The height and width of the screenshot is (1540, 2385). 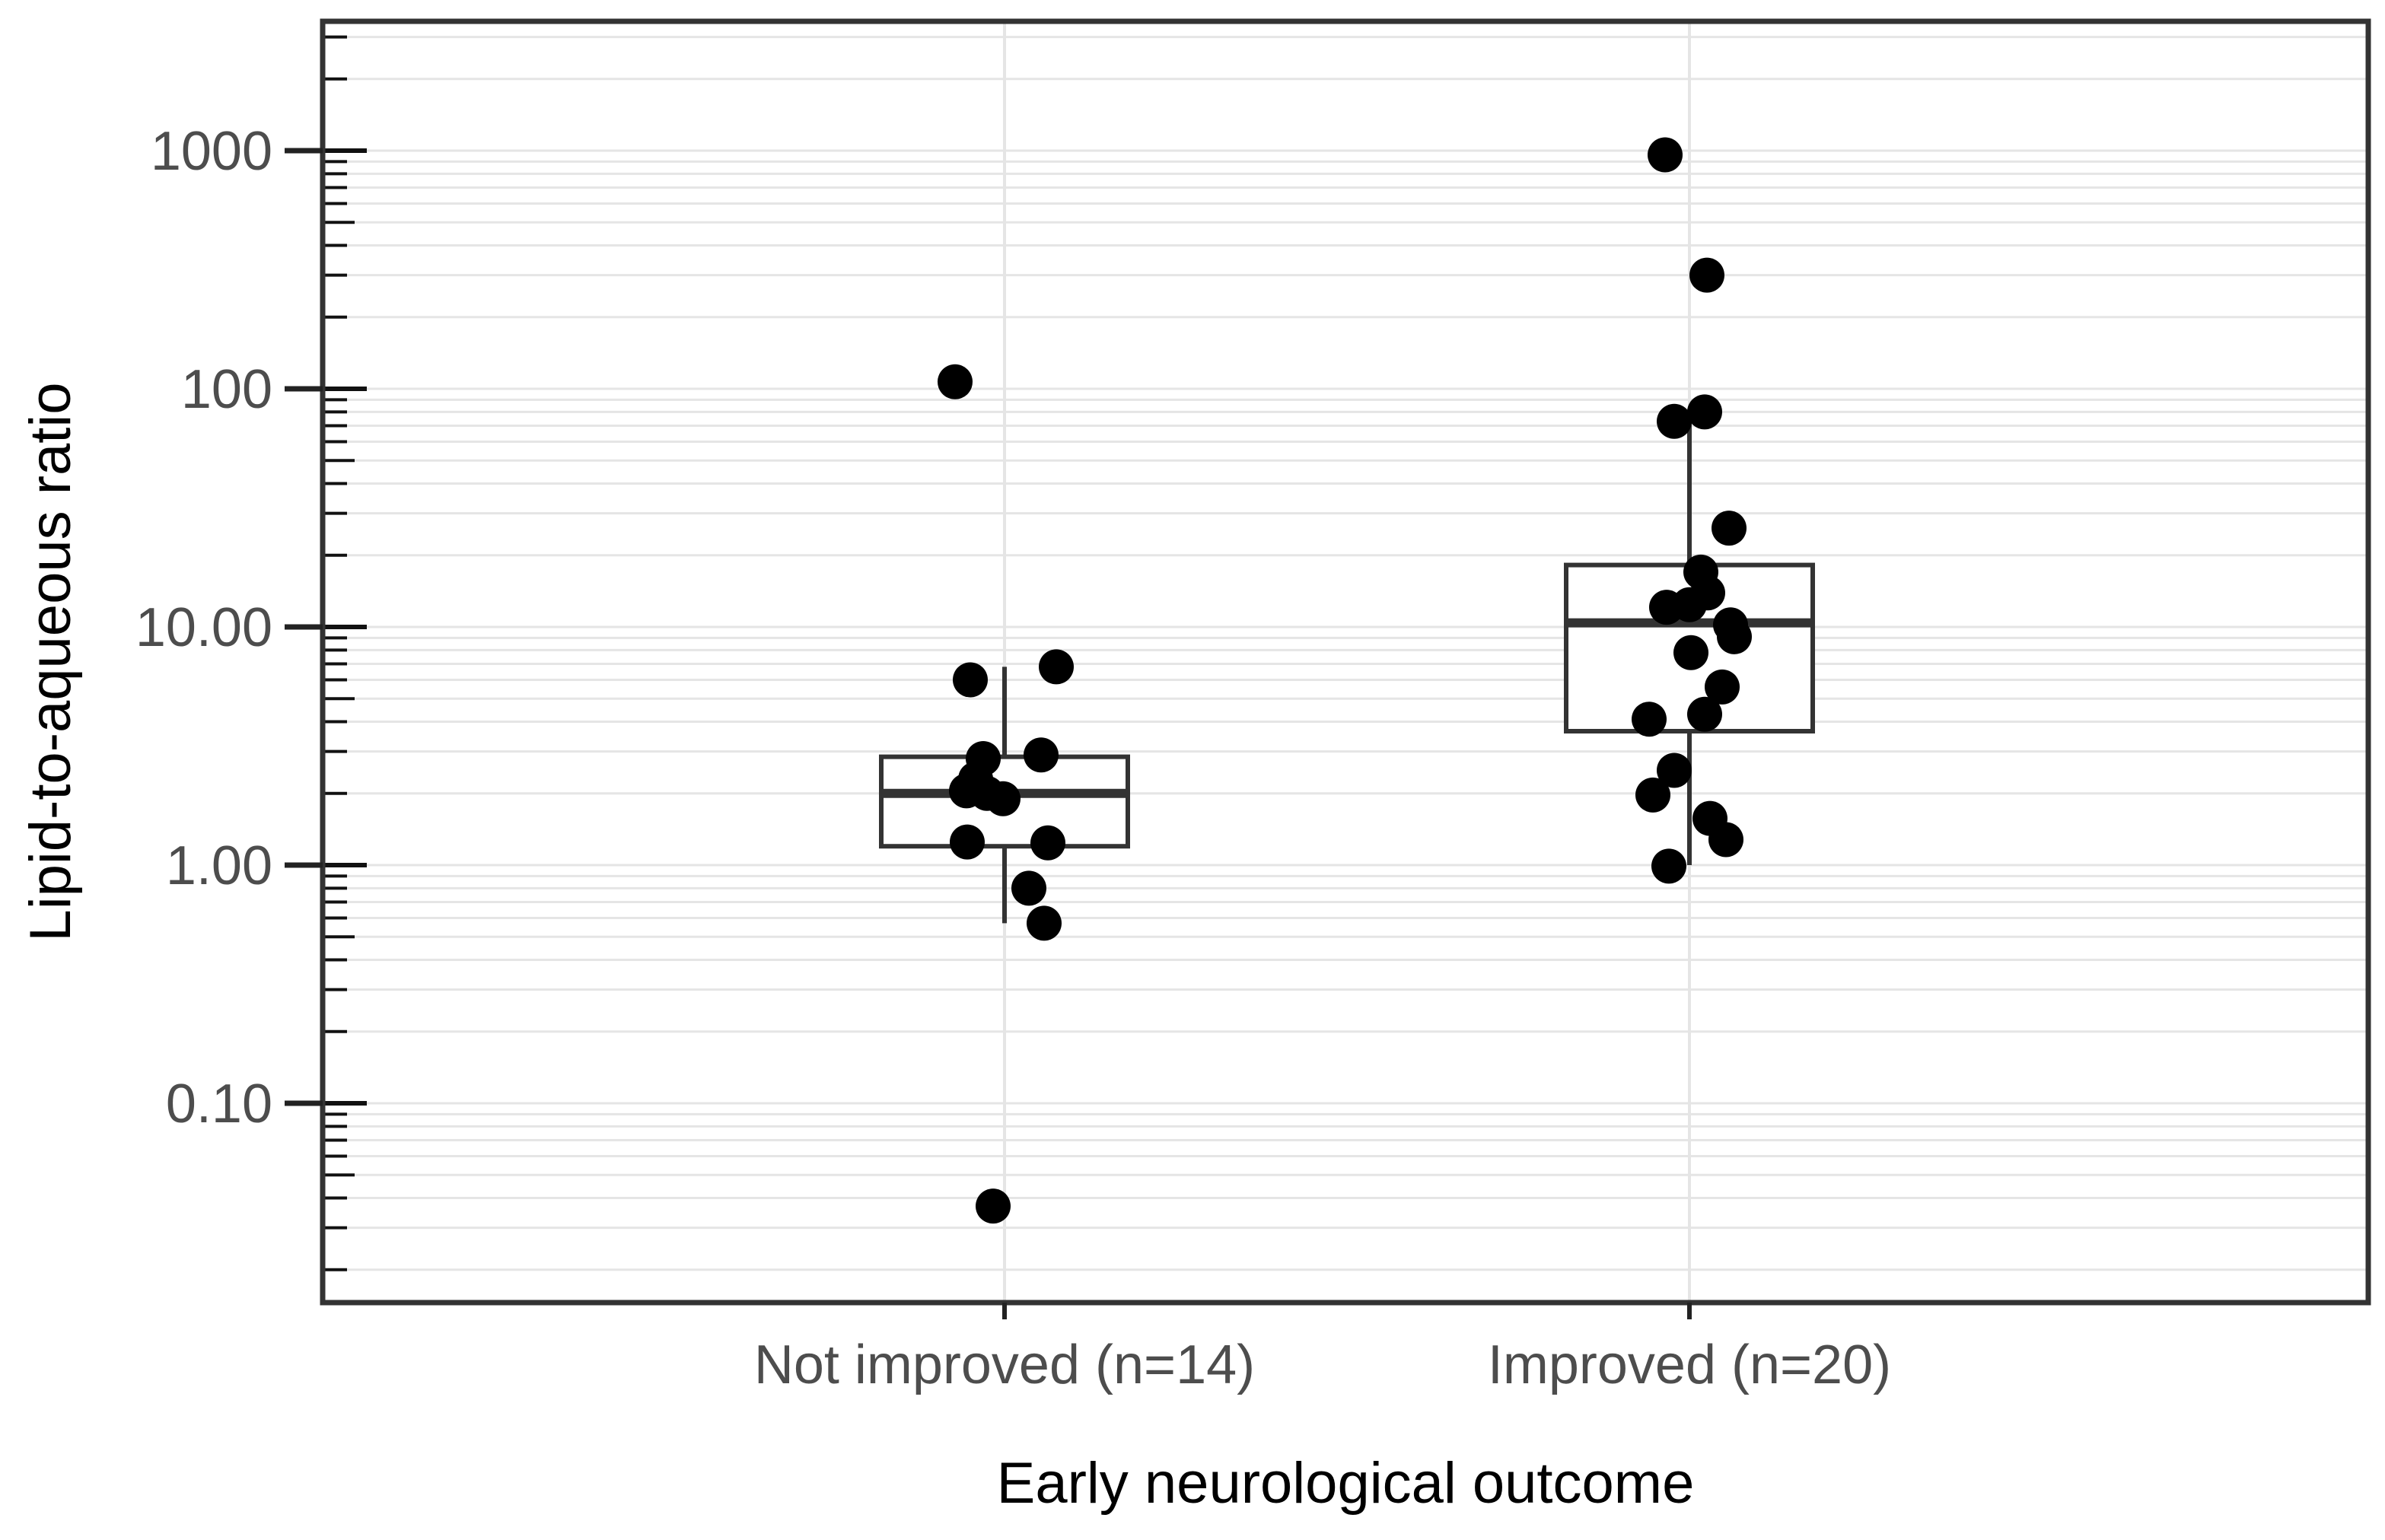 I want to click on y-tick-label: 1000, so click(x=211, y=151).